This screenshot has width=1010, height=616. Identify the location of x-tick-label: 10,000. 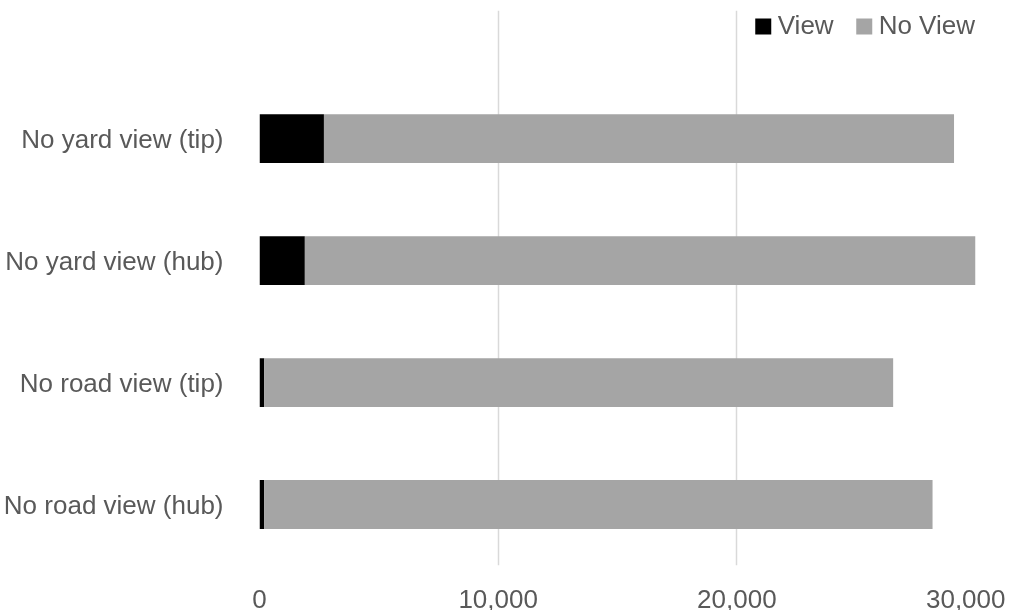
(498, 598).